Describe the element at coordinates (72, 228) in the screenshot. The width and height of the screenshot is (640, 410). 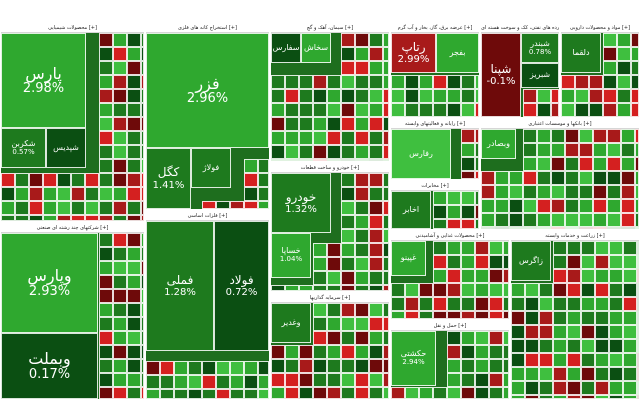
I see `sector-title: شرکتهای چند رشته ای صنعتی [+]` at that location.